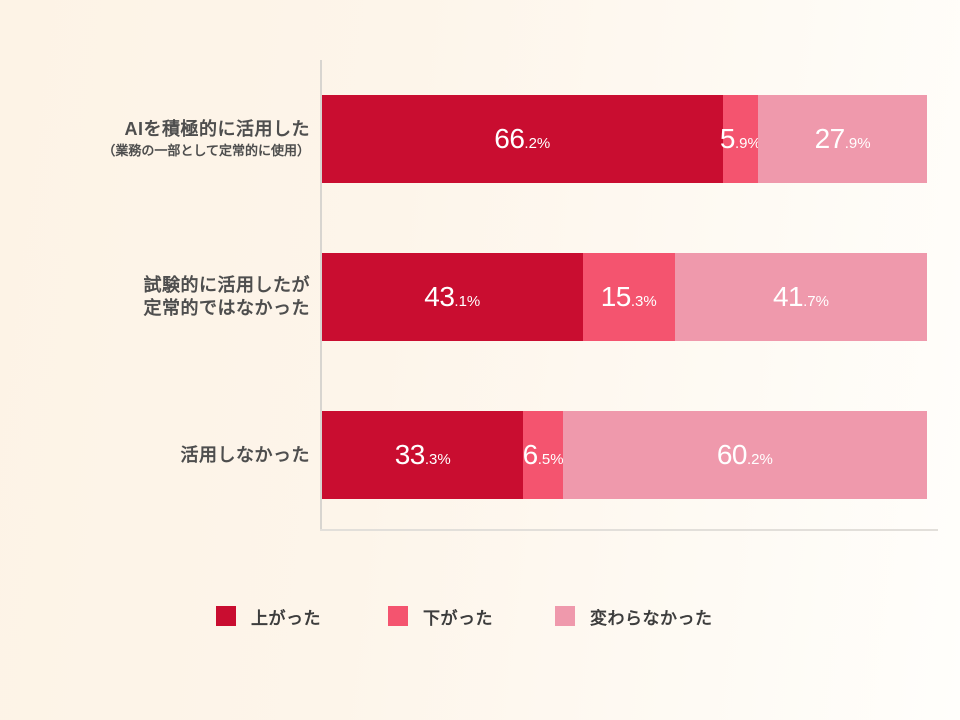 Image resolution: width=960 pixels, height=720 pixels. I want to click on bar-segment-unchanged: 60 .2%, so click(744, 455).